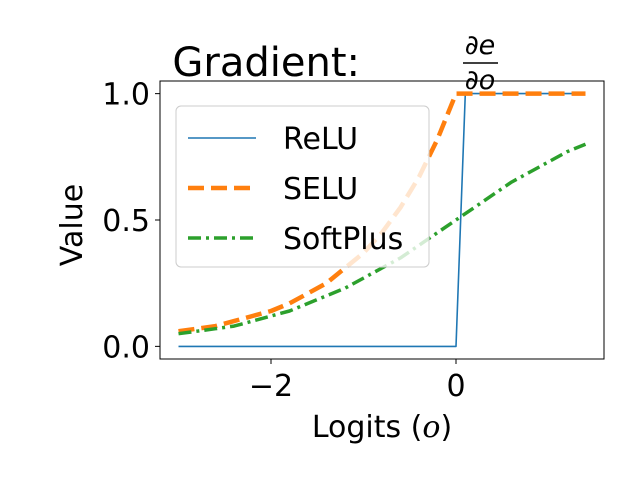 Image resolution: width=640 pixels, height=480 pixels. Describe the element at coordinates (455, 386) in the screenshot. I see `x-tick-label: 0` at that location.